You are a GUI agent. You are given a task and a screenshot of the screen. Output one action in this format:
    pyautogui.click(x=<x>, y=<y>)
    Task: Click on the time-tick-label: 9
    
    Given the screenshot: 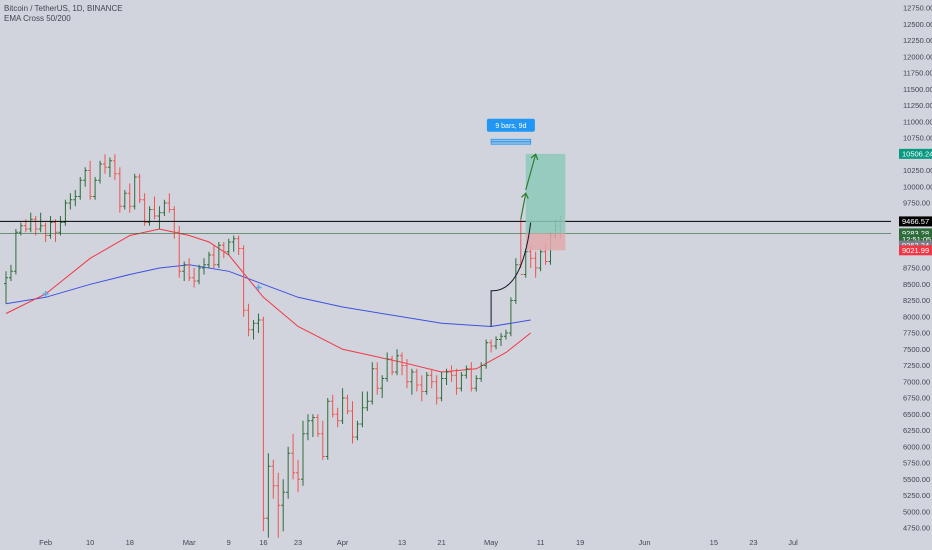 What is the action you would take?
    pyautogui.click(x=229, y=542)
    